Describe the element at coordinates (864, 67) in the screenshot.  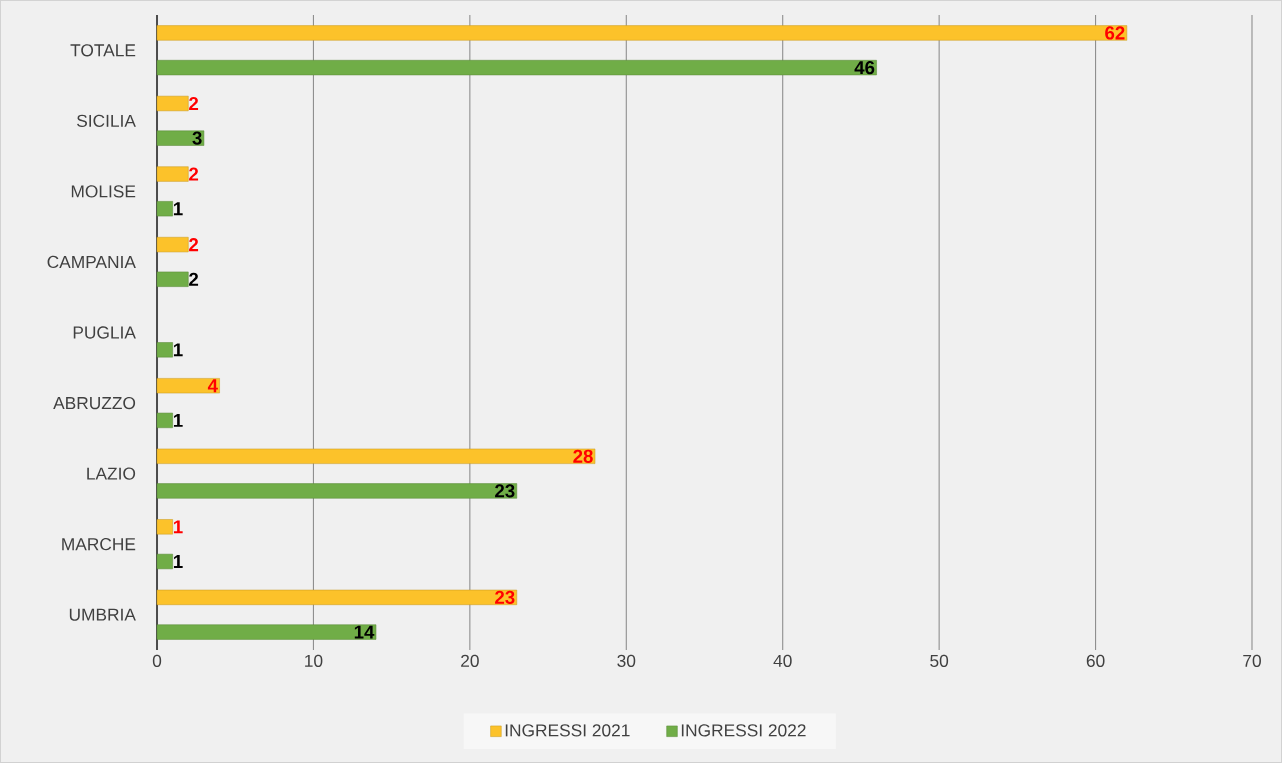
I see `data-label: 46` at that location.